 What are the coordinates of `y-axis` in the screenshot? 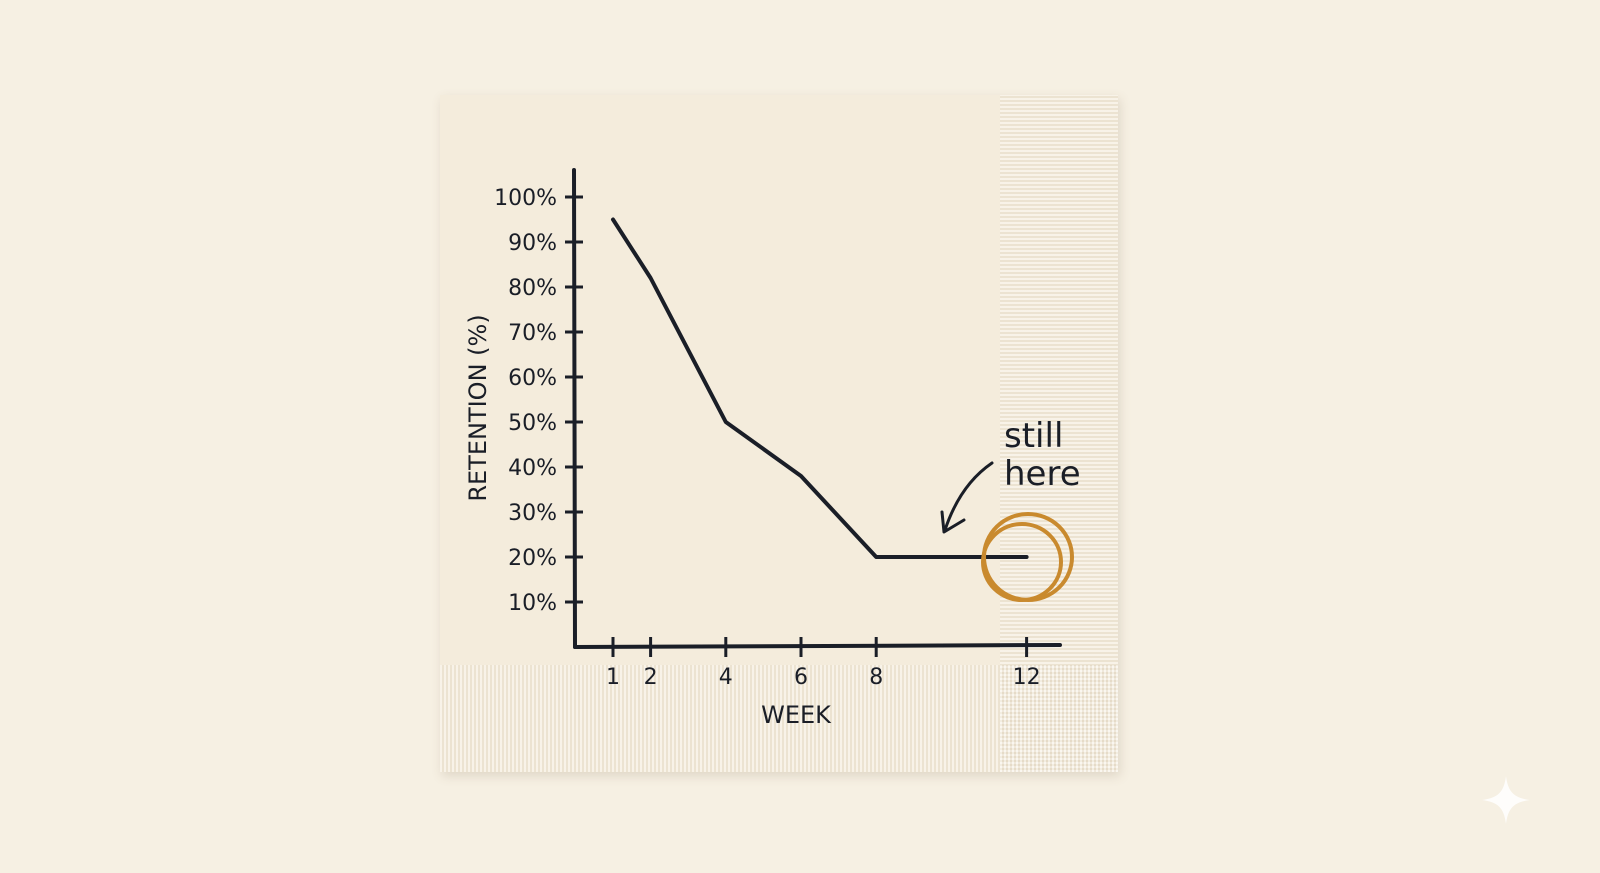 It's located at (574, 408).